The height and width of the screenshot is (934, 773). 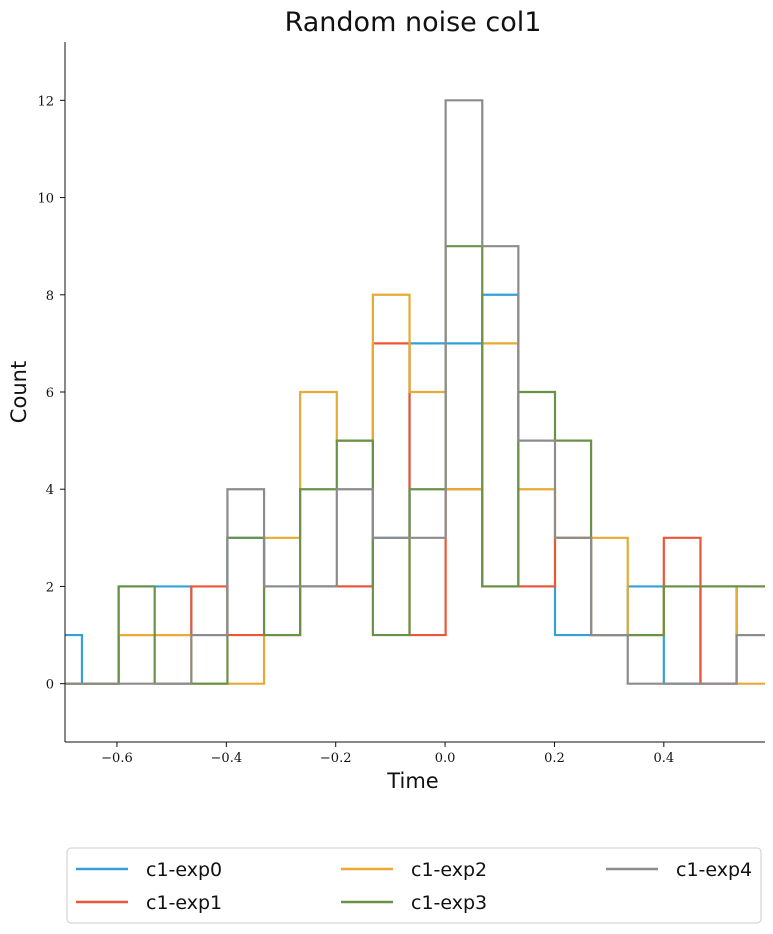 I want to click on x-tick-label: −0.4, so click(x=227, y=758).